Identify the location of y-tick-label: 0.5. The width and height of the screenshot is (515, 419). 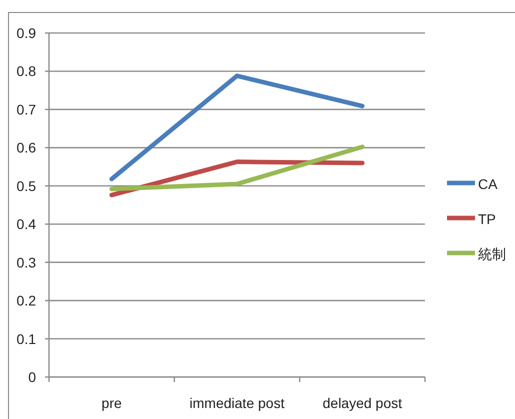
(26, 186).